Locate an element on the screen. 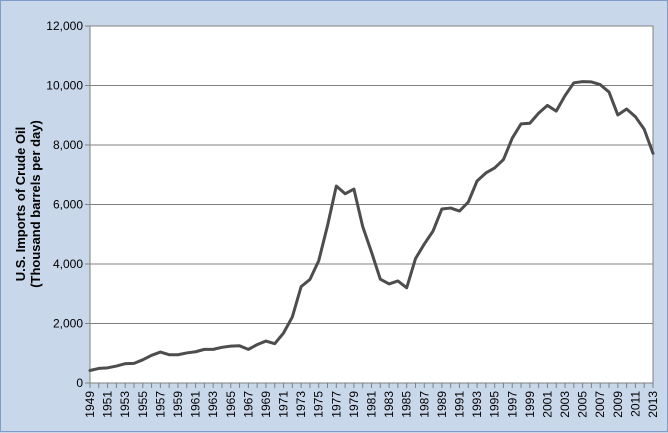  x-tick-label: 1949 is located at coordinates (90, 404).